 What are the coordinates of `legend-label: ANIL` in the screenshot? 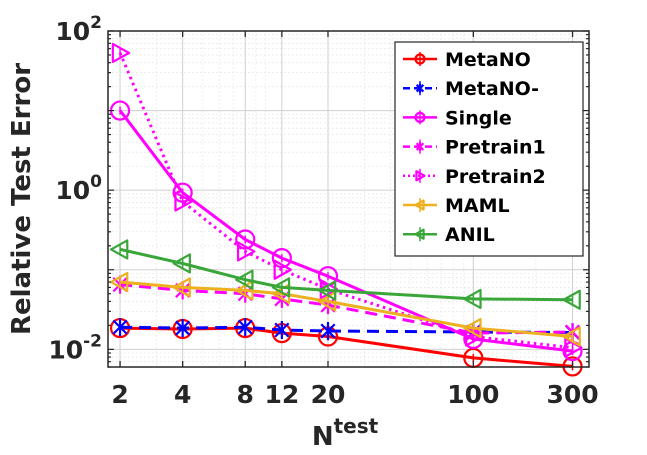 It's located at (470, 235).